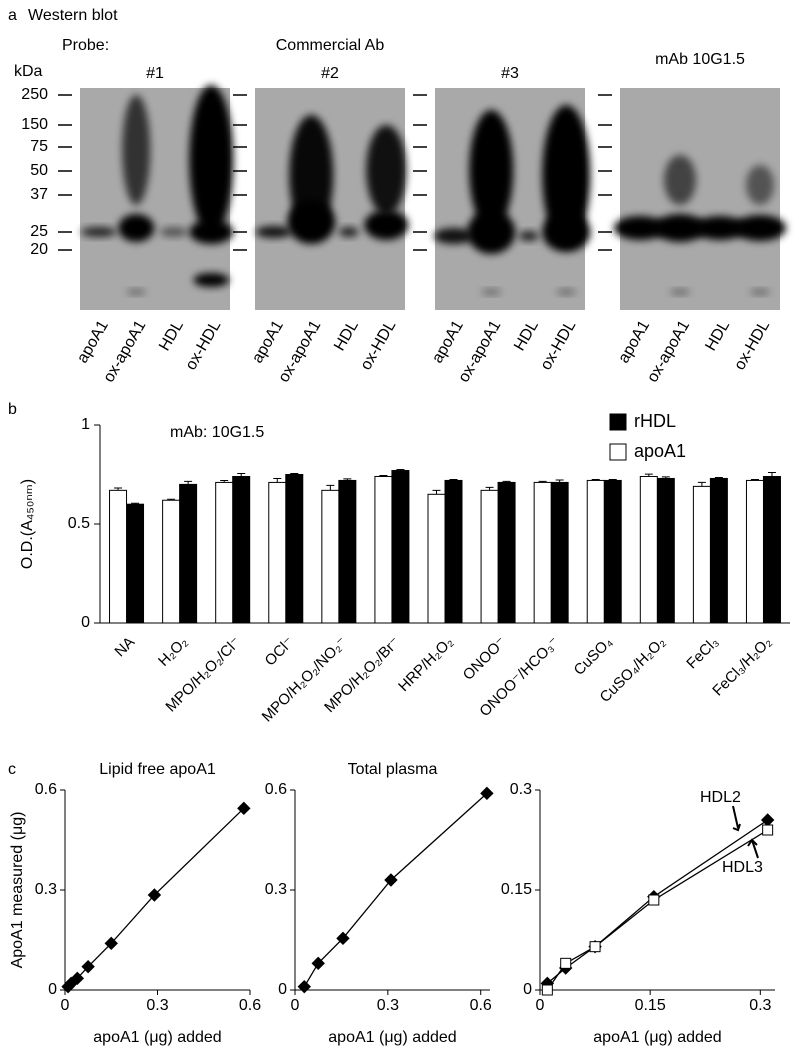  What do you see at coordinates (27, 524) in the screenshot?
I see `y-axis-label: O.D.(A₄₅₀ₙₘ)` at bounding box center [27, 524].